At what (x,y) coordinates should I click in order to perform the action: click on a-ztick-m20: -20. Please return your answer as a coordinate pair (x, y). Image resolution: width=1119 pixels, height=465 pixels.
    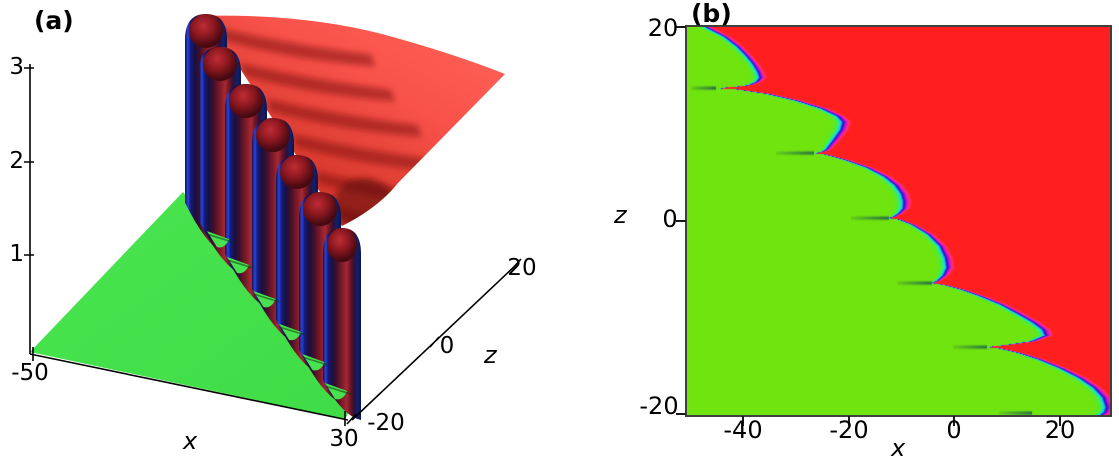
    Looking at the image, I should click on (386, 423).